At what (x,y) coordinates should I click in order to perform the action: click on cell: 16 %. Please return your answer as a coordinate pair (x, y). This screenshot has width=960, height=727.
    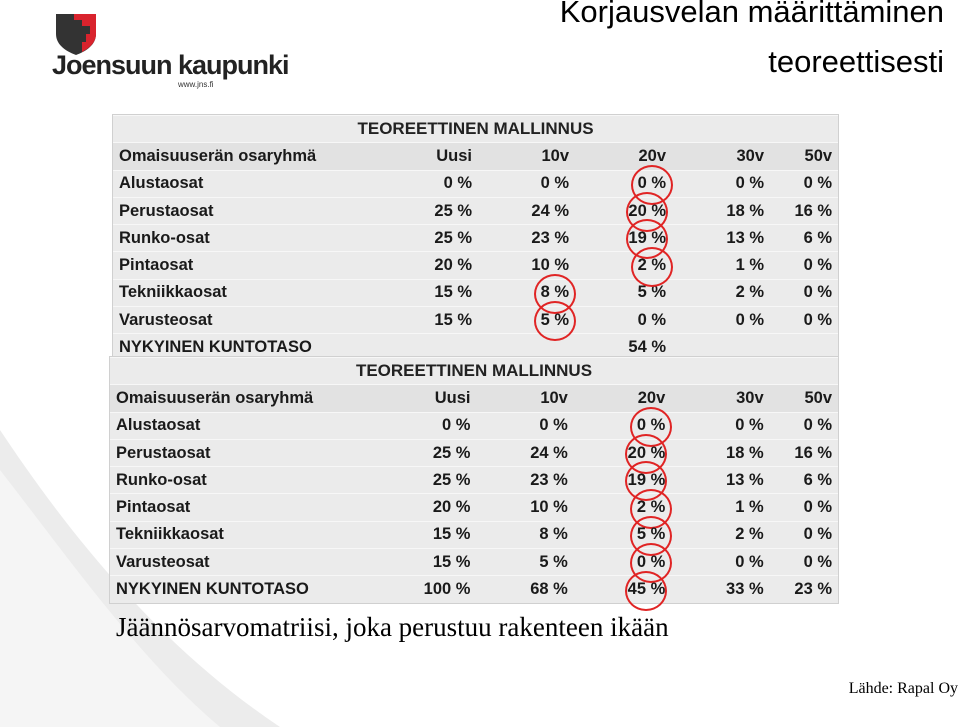
    Looking at the image, I should click on (804, 210).